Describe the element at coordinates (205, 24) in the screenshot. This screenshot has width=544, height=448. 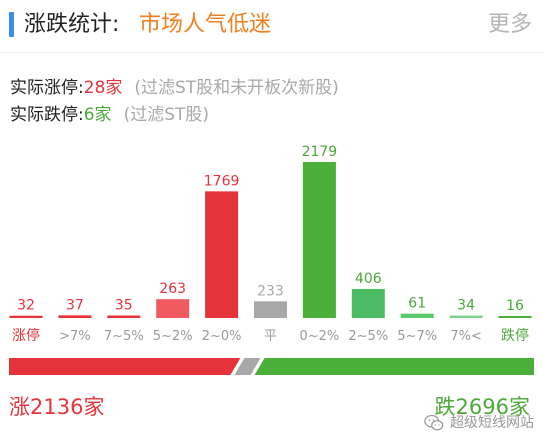
I see `market-mood: 市场人气低迷` at that location.